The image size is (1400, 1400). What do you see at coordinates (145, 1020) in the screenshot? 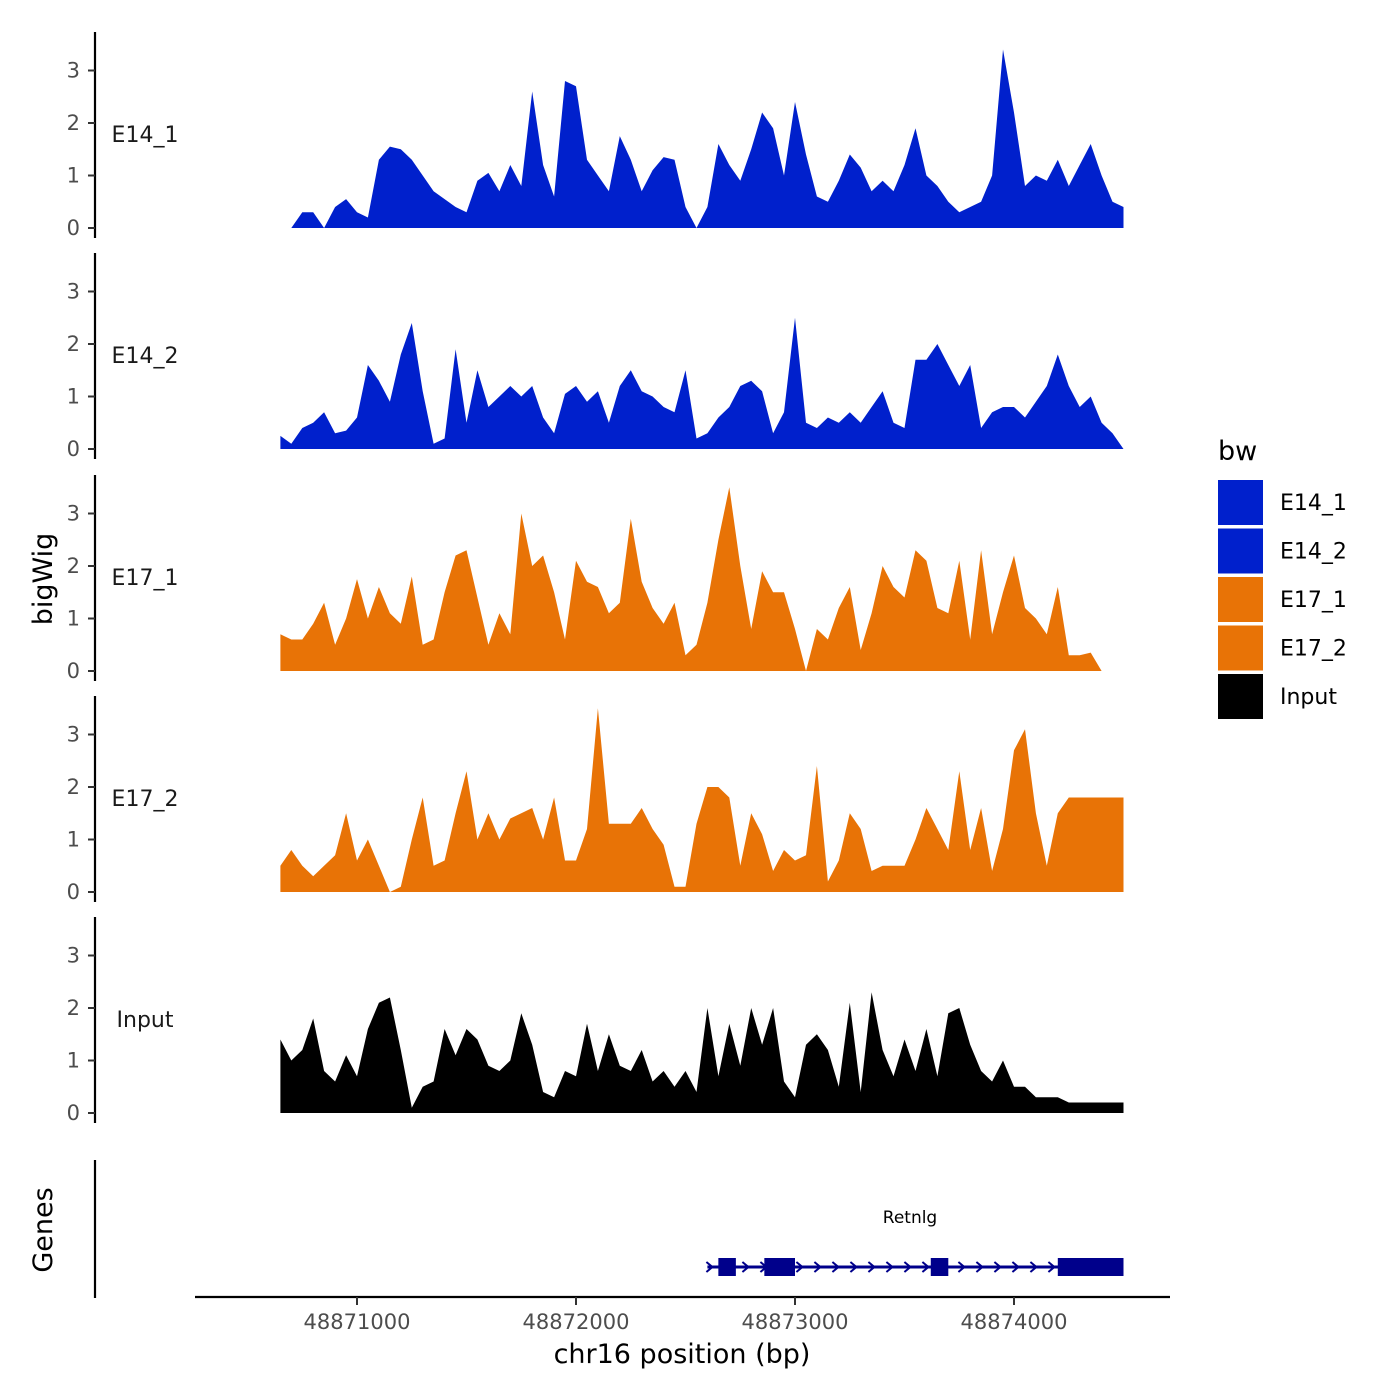
I see `track-label: Input` at bounding box center [145, 1020].